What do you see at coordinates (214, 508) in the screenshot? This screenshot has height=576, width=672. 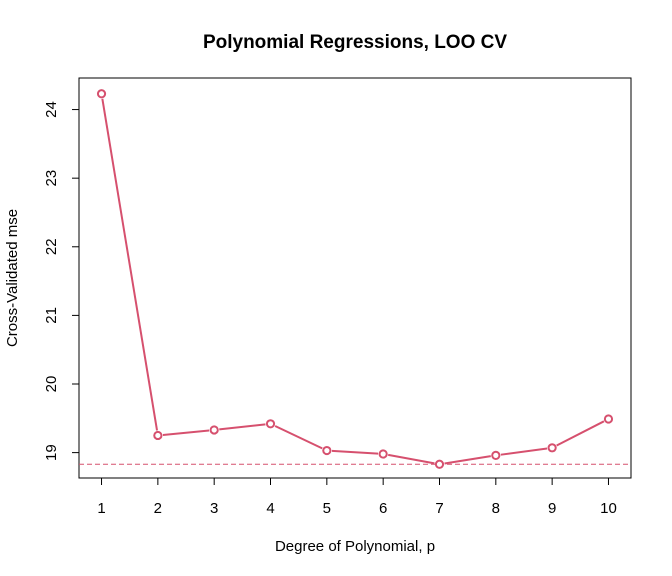 I see `x-tick-label: 3` at bounding box center [214, 508].